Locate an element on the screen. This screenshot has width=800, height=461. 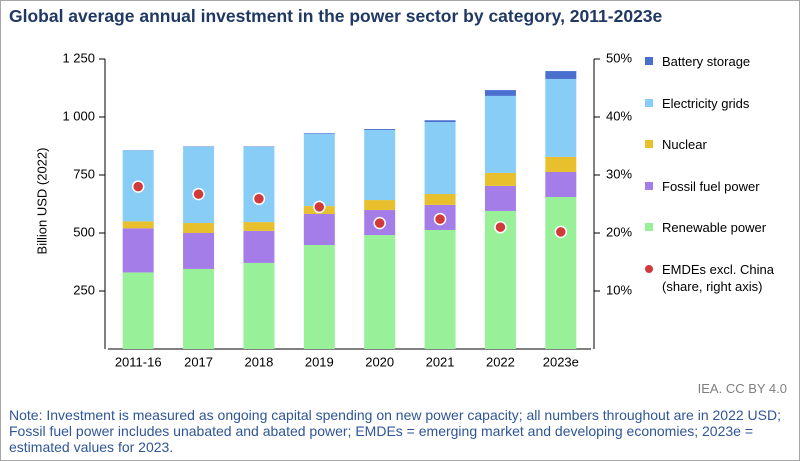
y-tick-label: 1 250 is located at coordinates (78, 57).